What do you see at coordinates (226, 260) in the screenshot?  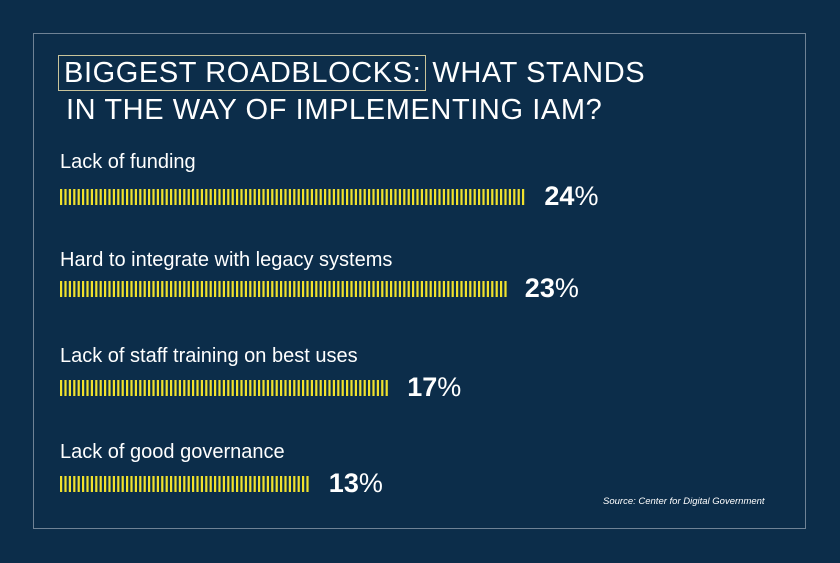 I see `category-label: Hard to integrate with legacy systems` at bounding box center [226, 260].